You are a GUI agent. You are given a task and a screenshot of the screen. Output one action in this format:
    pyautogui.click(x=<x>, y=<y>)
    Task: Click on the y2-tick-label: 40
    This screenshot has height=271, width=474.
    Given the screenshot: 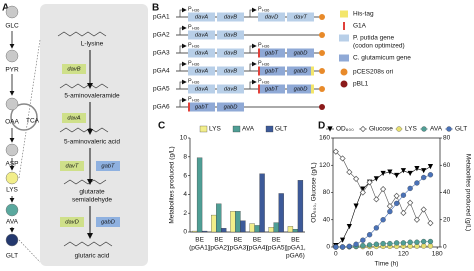 What is the action you would take?
    pyautogui.click(x=447, y=192)
    